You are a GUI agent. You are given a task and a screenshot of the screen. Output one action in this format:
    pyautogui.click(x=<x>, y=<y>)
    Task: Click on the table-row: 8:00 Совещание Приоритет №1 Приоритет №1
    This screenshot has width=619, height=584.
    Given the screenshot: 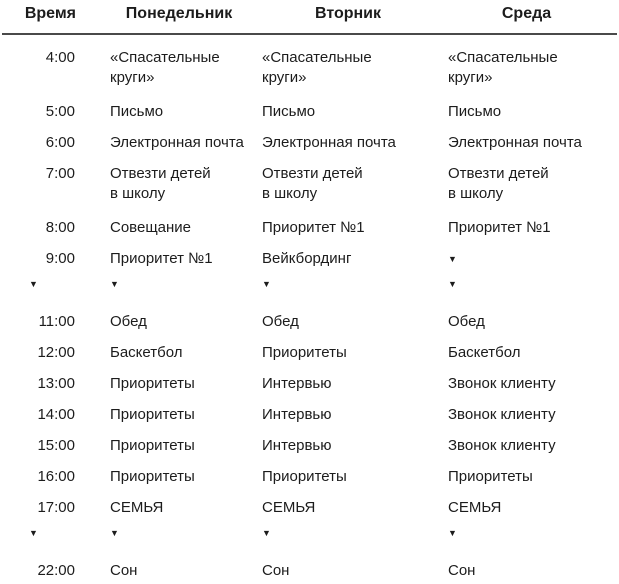 What is the action you would take?
    pyautogui.click(x=309, y=228)
    